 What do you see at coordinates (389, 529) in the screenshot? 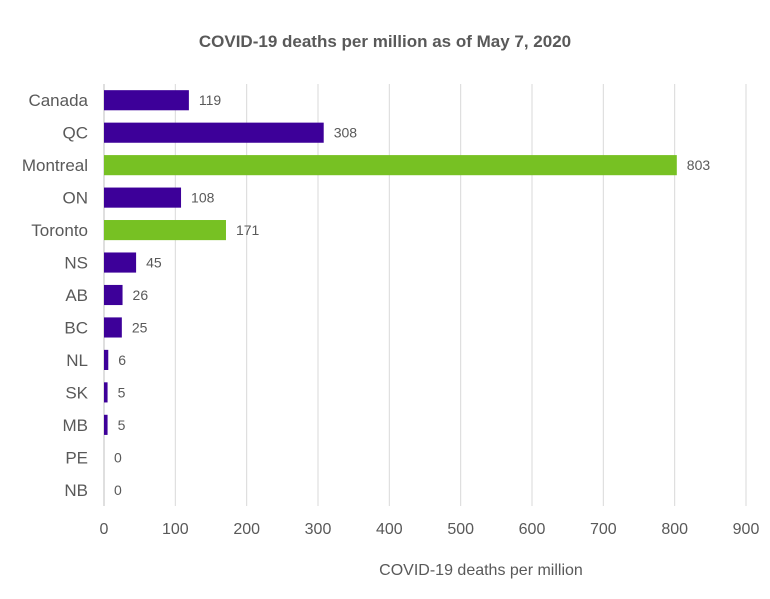
I see `x-tick-label: 400` at bounding box center [389, 529].